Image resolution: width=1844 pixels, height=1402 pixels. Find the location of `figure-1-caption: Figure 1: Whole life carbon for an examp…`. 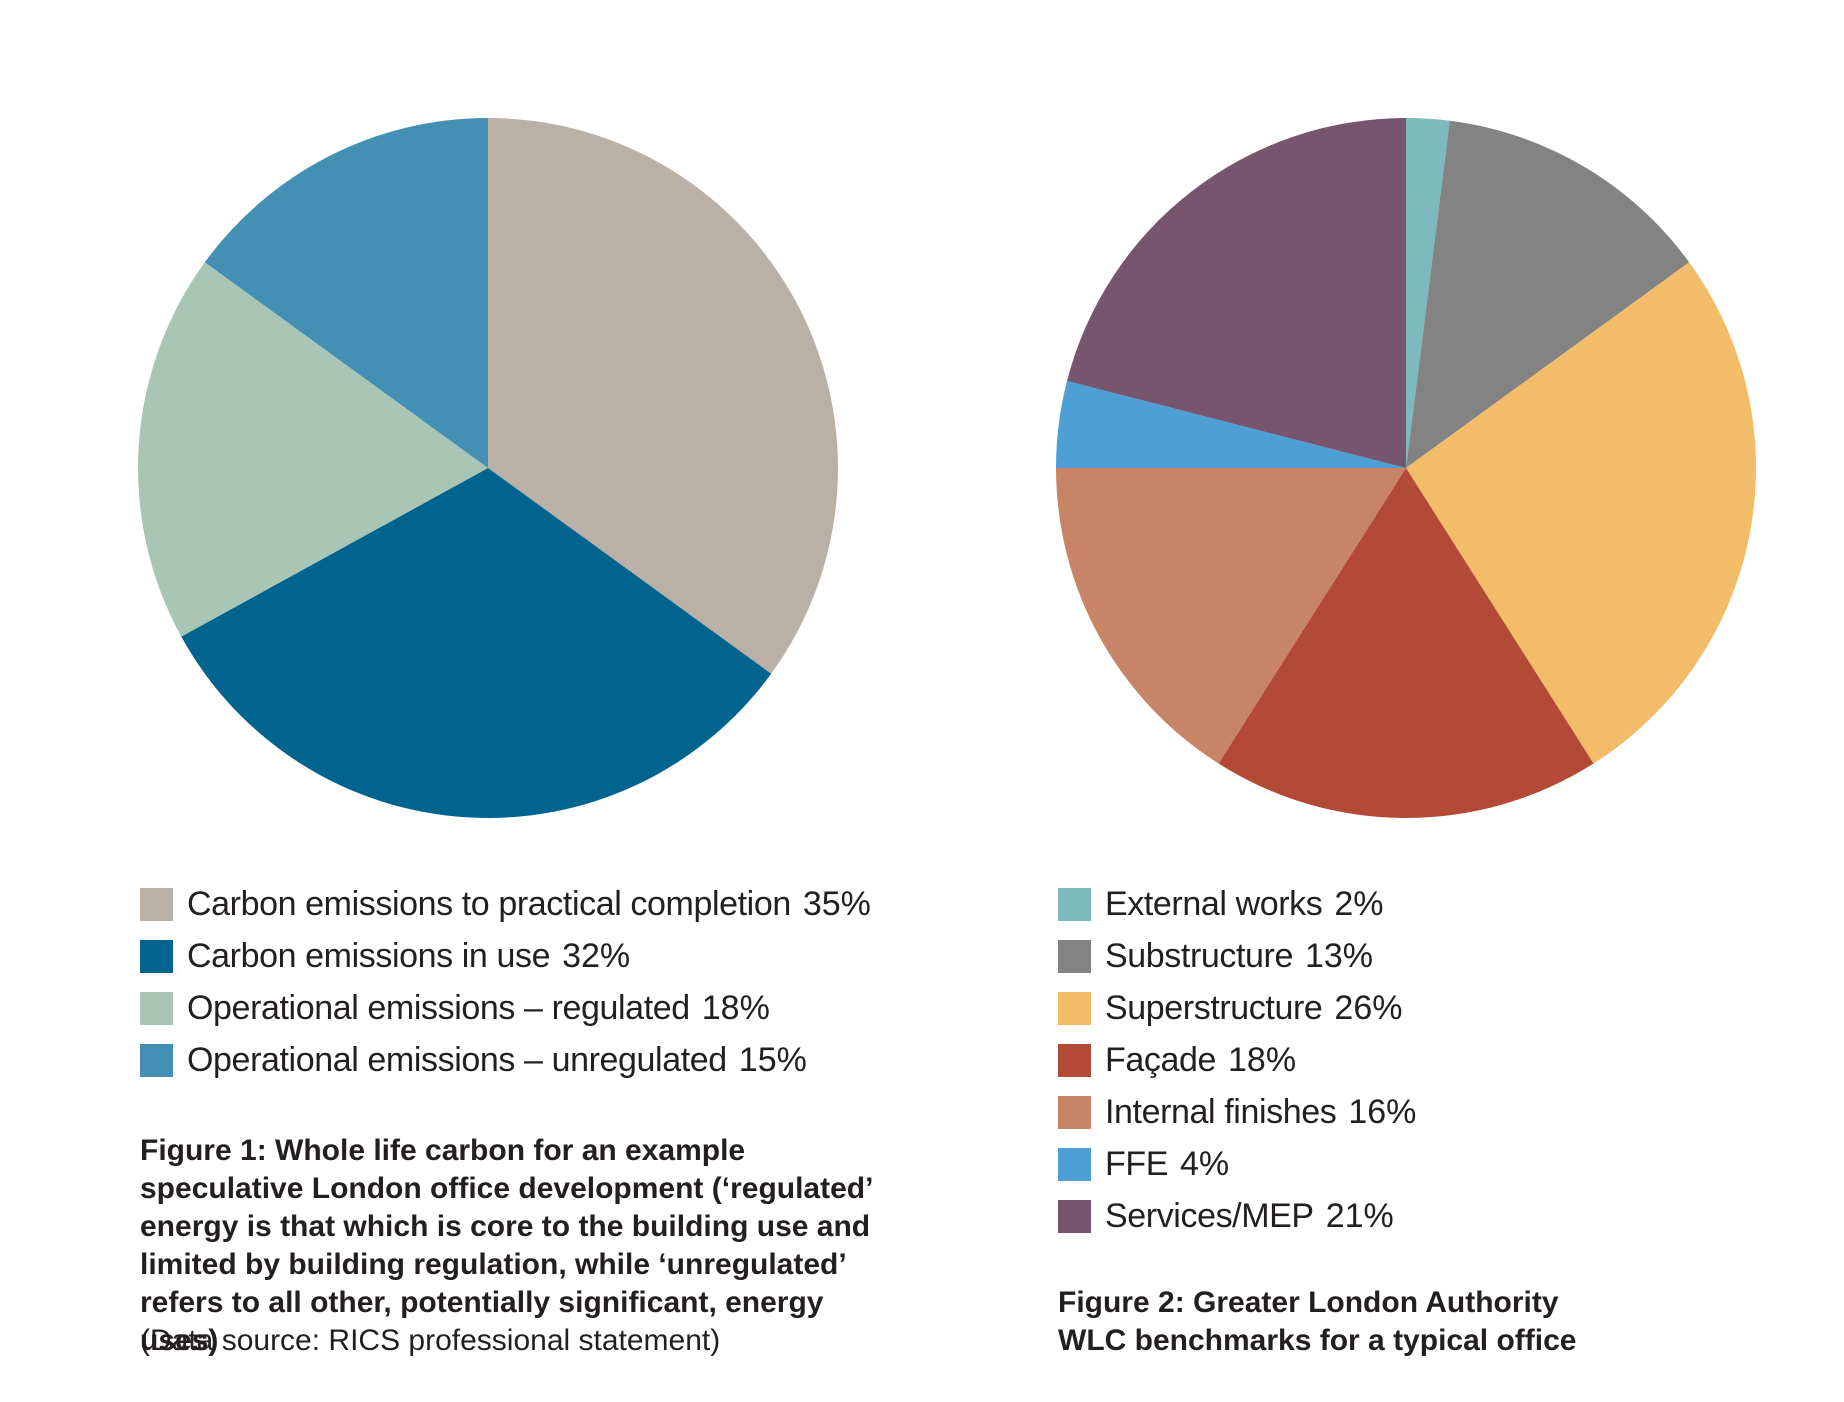

figure-1-caption: Figure 1: Whole life carbon for an examp… is located at coordinates (506, 1245).